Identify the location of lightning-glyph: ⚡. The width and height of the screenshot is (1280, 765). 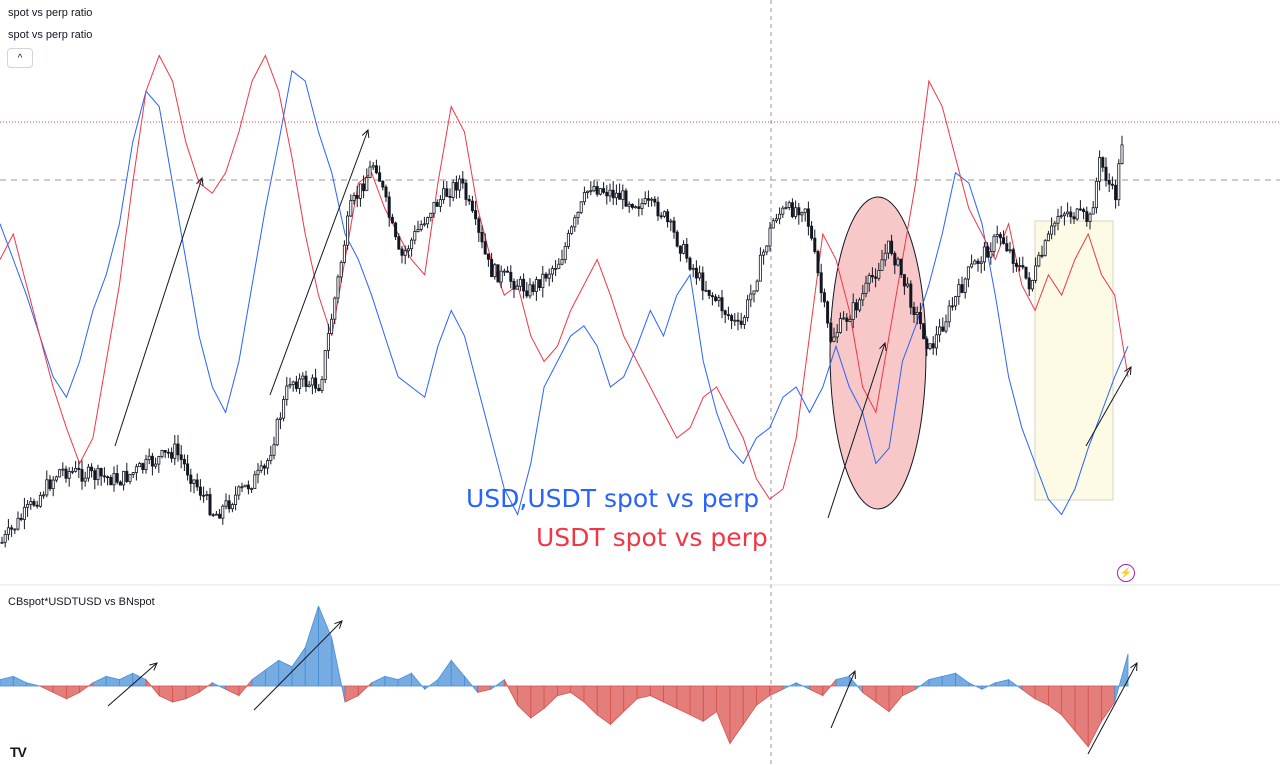
(1126, 573).